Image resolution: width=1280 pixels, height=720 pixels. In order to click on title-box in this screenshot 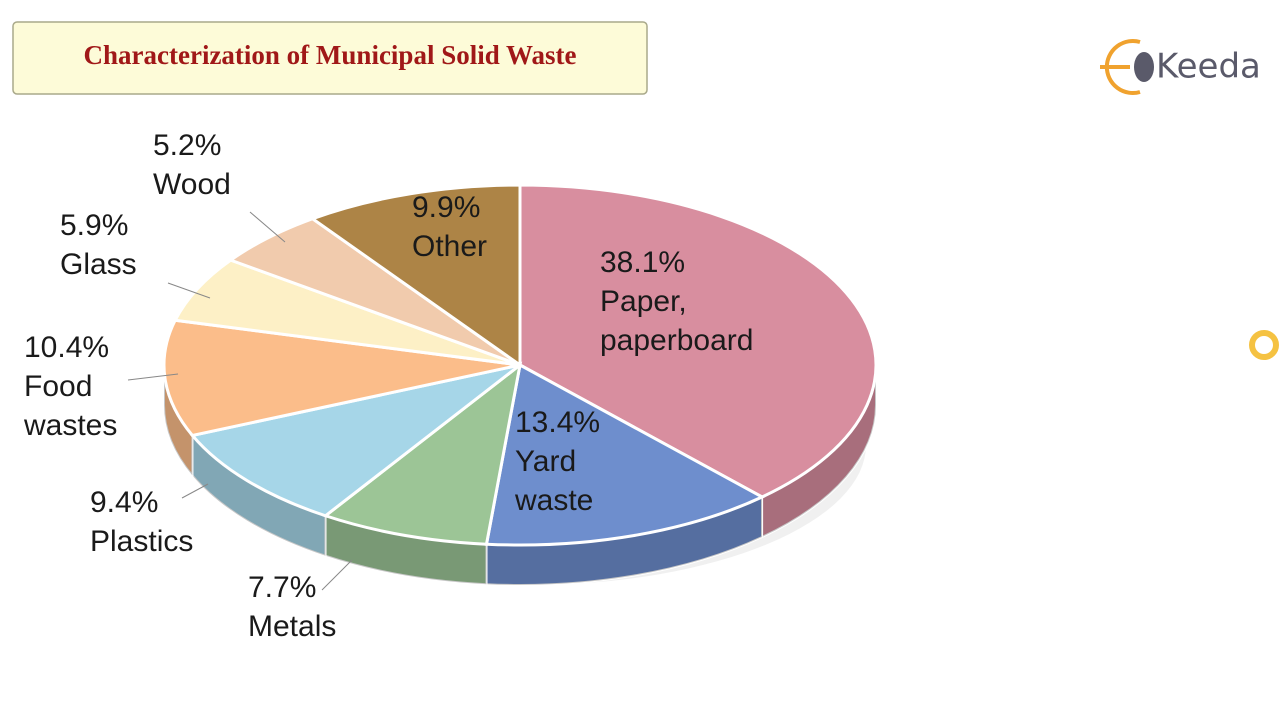, I will do `click(330, 58)`.